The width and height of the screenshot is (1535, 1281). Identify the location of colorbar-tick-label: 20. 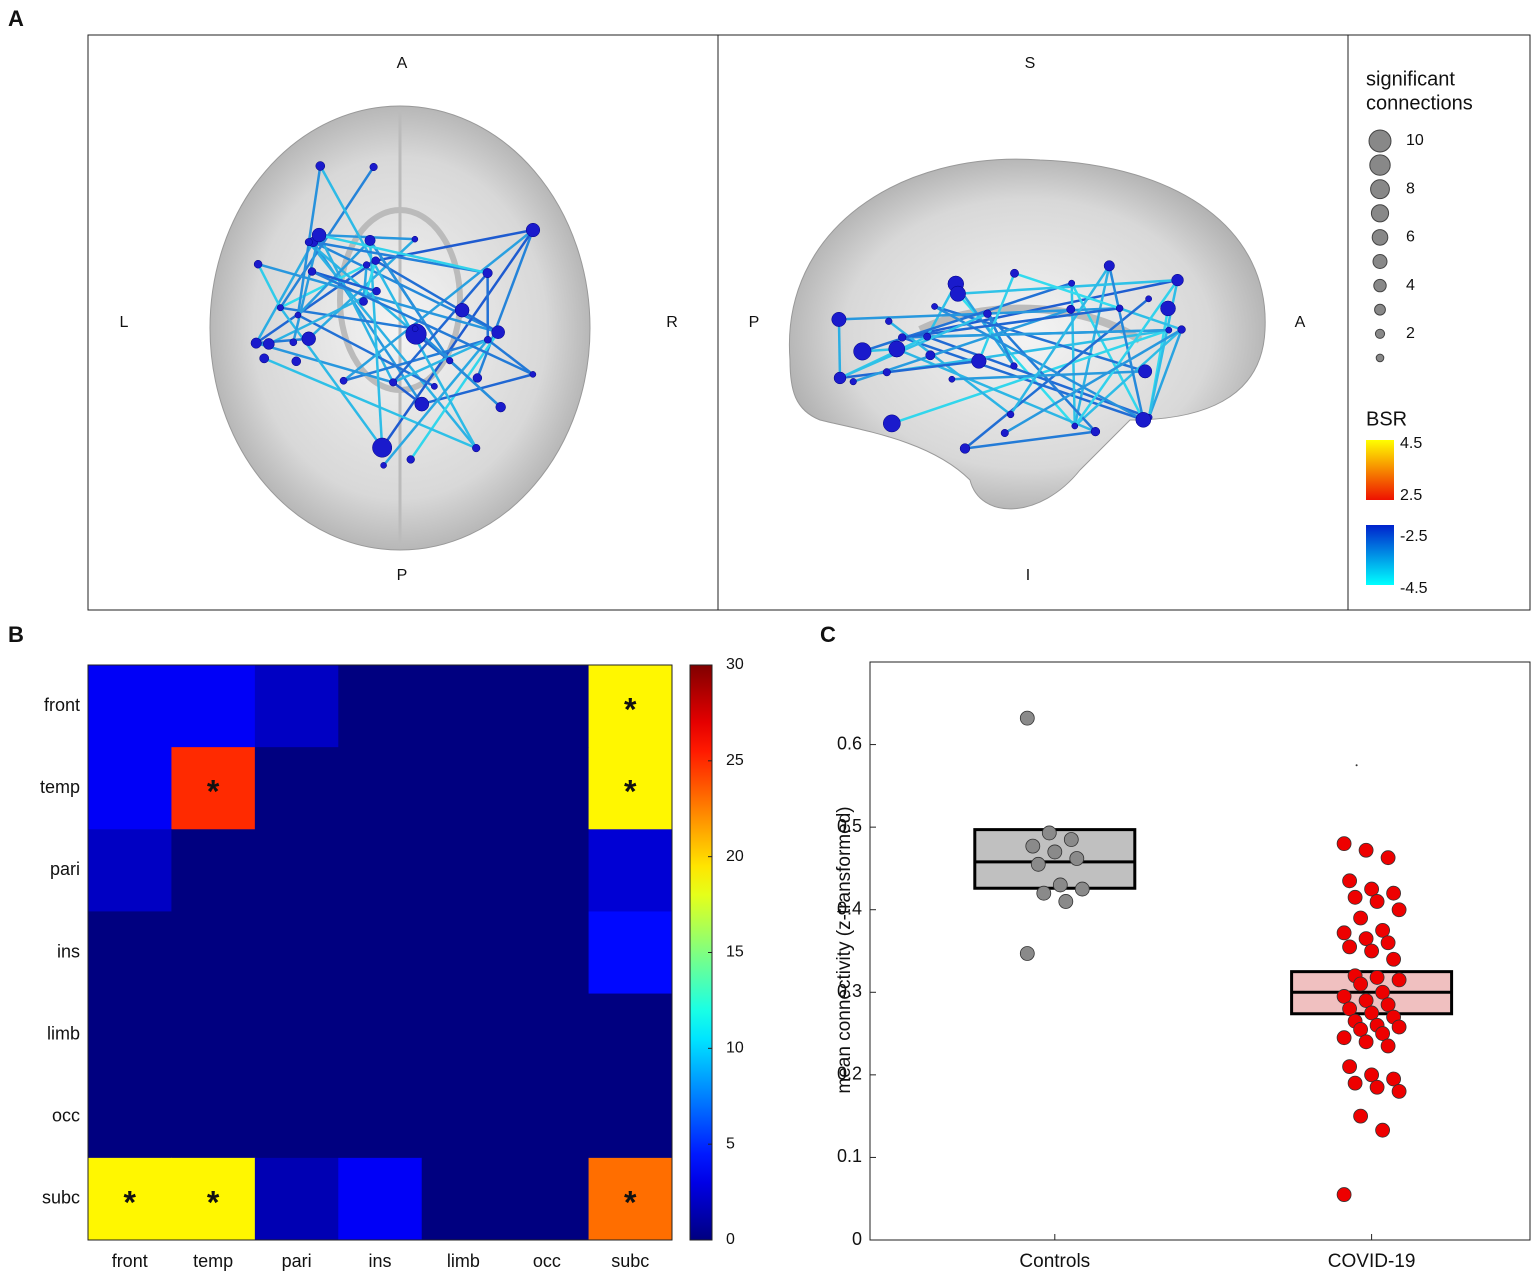
(735, 856).